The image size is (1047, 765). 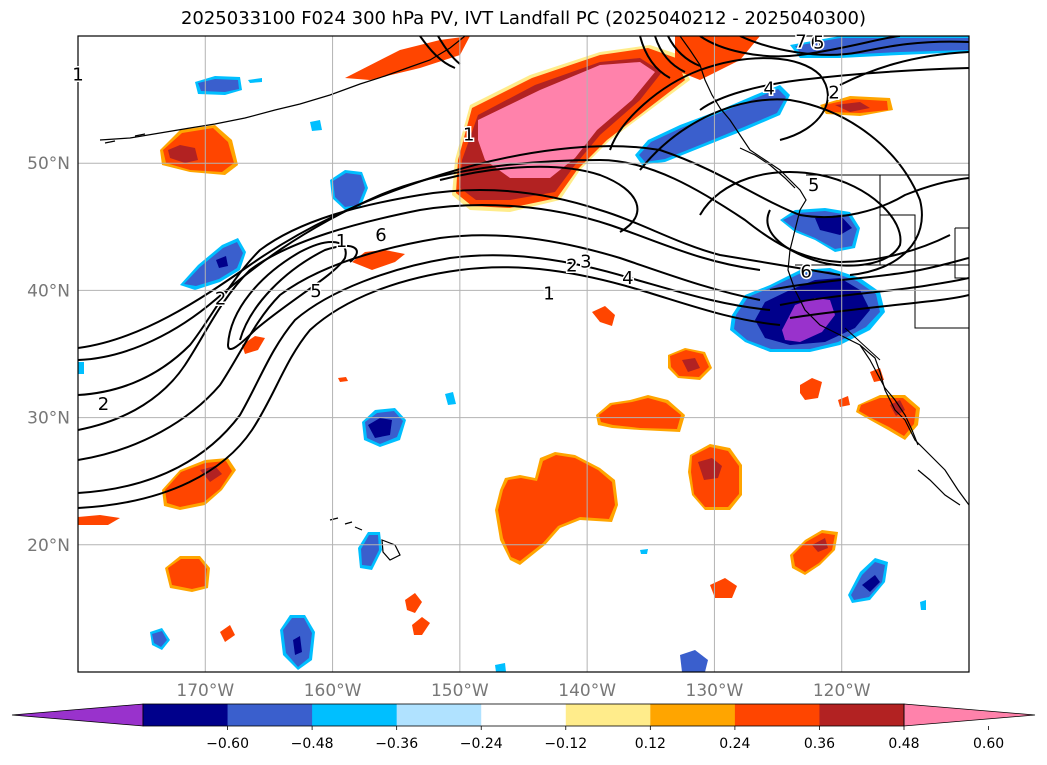 I want to click on colorbar-tick-label: −0.48, so click(x=312, y=744).